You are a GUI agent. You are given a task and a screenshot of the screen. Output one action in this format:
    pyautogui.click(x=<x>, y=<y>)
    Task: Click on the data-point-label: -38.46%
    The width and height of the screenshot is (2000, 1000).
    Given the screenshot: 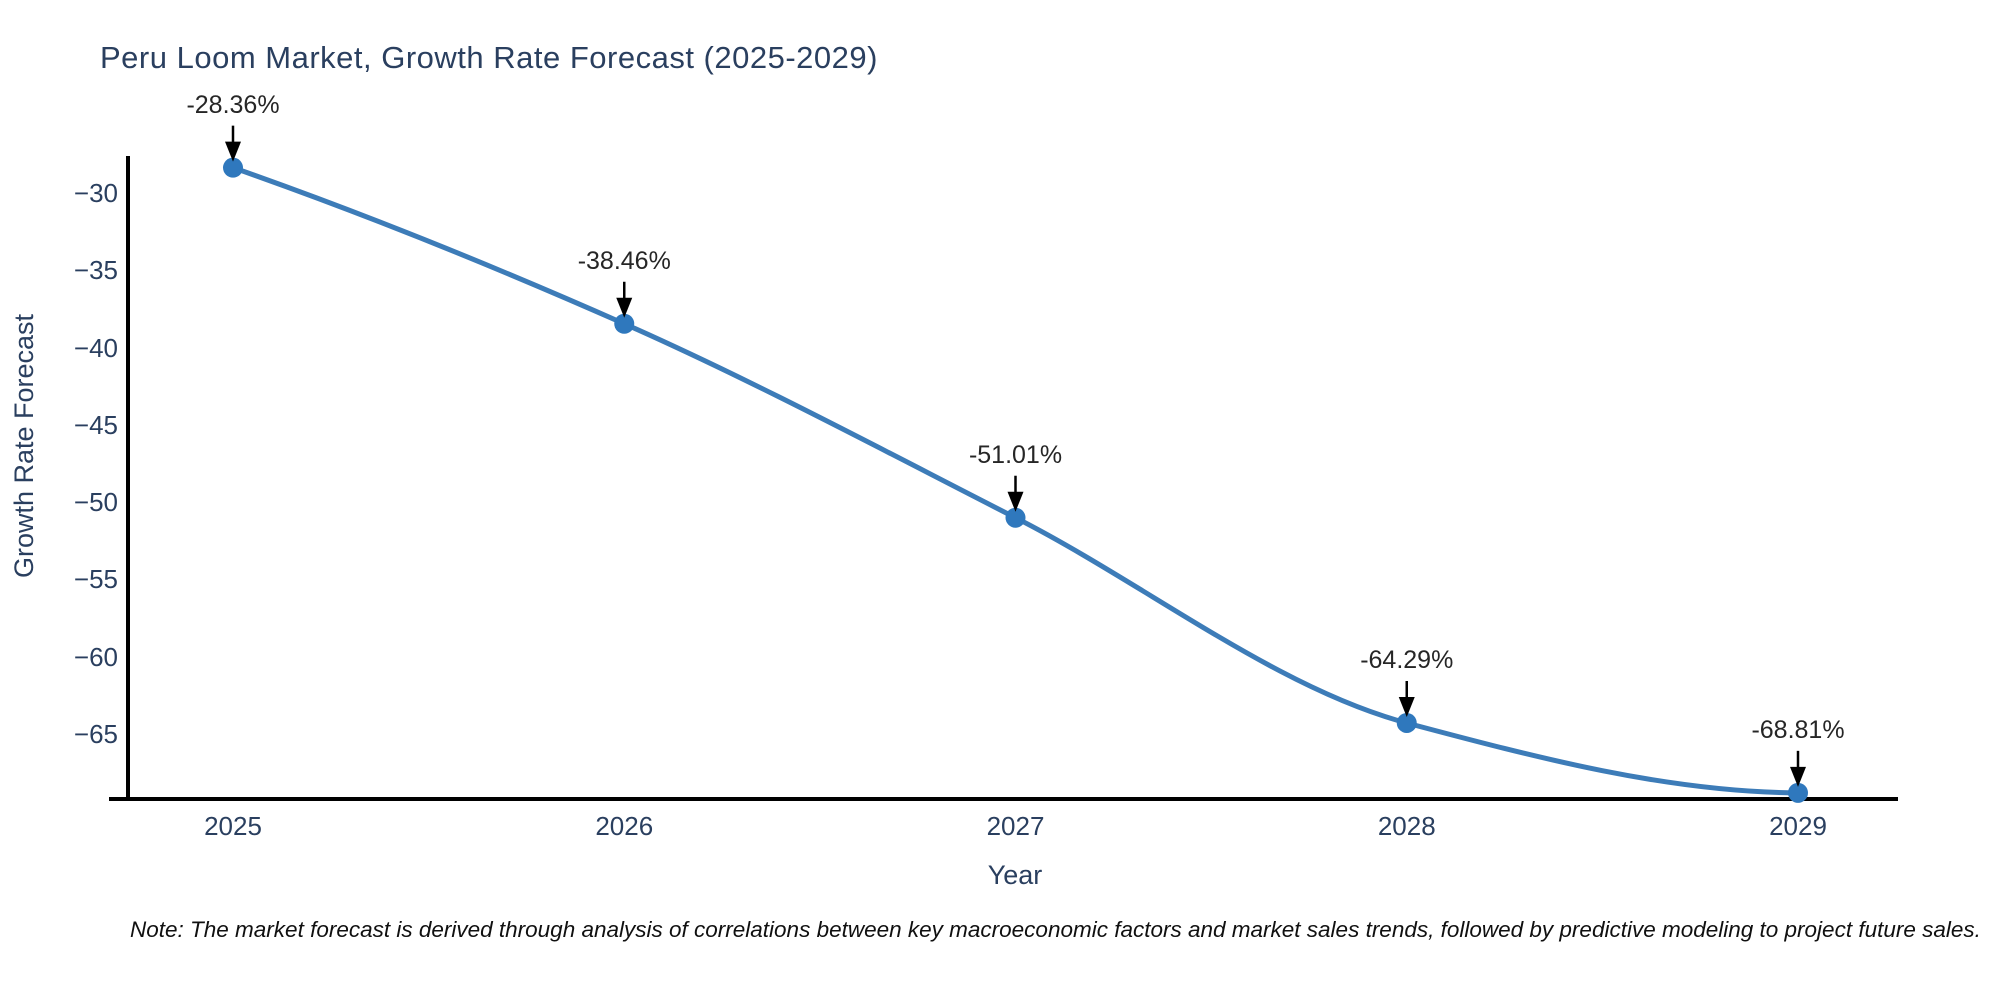 What is the action you would take?
    pyautogui.click(x=624, y=260)
    